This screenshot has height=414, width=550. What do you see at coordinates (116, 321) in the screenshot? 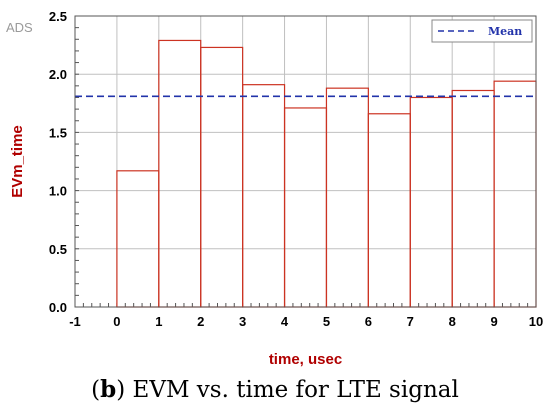
I see `x-tick-label: 0` at bounding box center [116, 321].